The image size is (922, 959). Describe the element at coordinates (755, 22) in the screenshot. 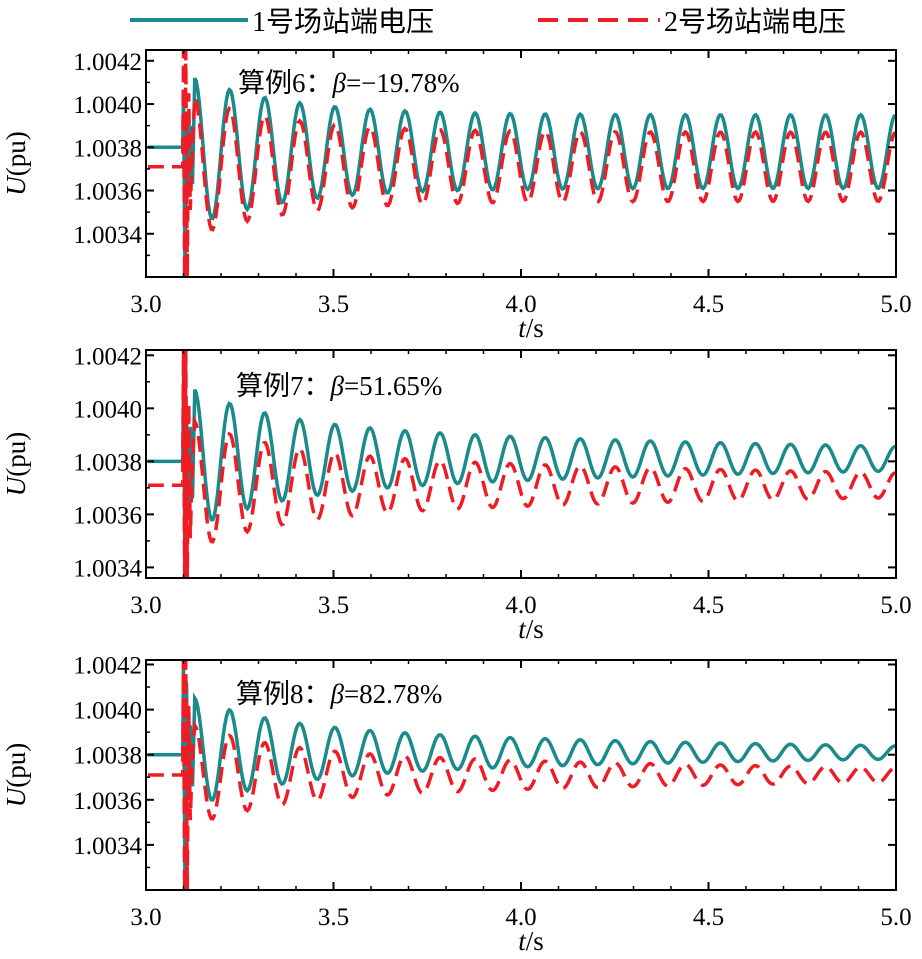

I see `legend-label-series-2: 2号场站端电压` at that location.